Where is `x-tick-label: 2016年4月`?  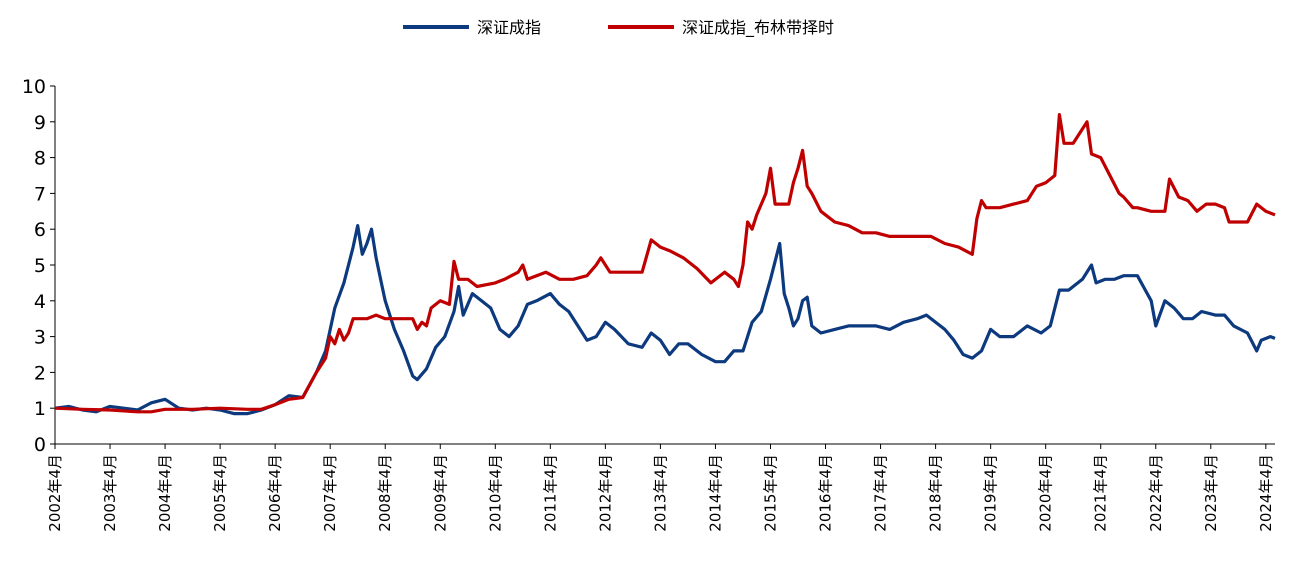 x-tick-label: 2016年4月 is located at coordinates (826, 493).